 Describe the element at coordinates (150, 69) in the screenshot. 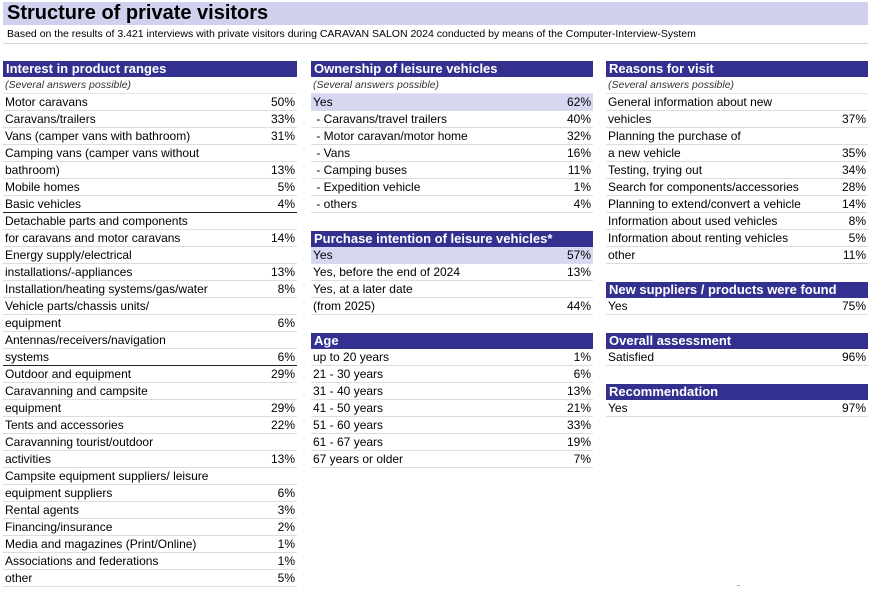

I see `section-header-interest: Interest in product ranges` at that location.